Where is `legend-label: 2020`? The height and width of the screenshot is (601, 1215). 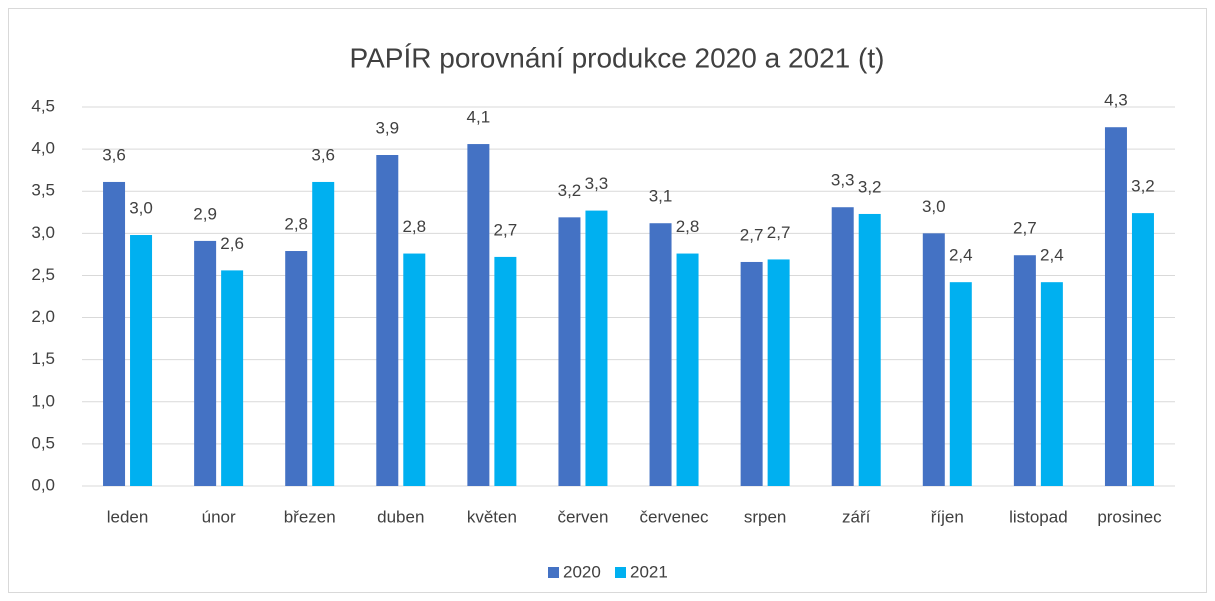 legend-label: 2020 is located at coordinates (582, 571).